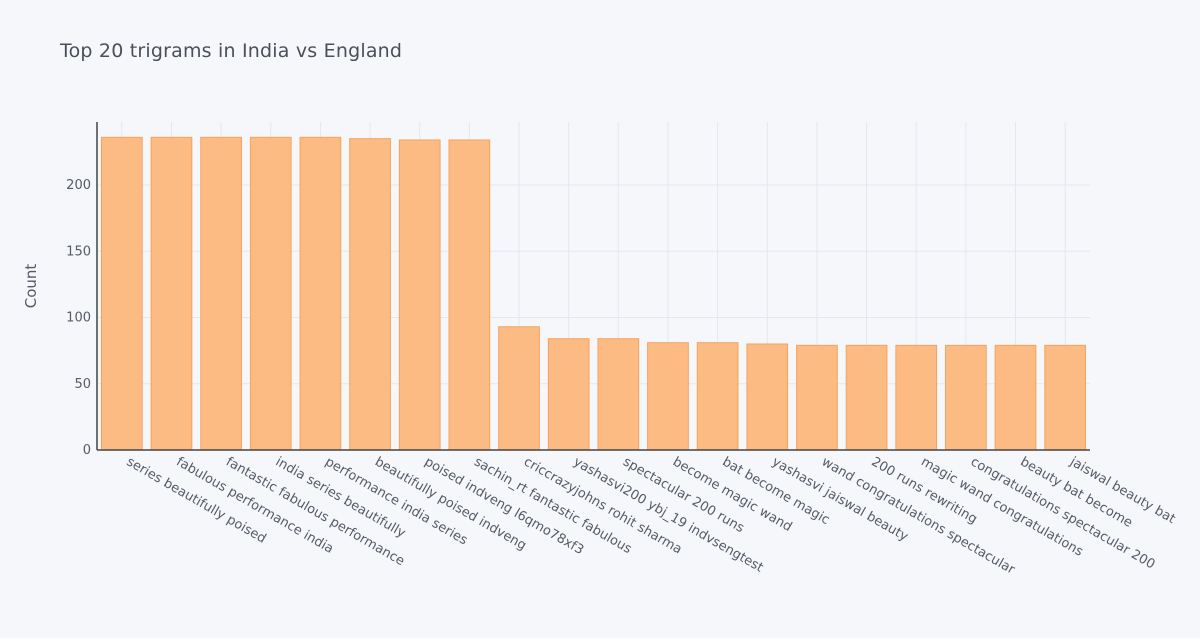  What do you see at coordinates (78, 185) in the screenshot?
I see `y-tick-label: 200` at bounding box center [78, 185].